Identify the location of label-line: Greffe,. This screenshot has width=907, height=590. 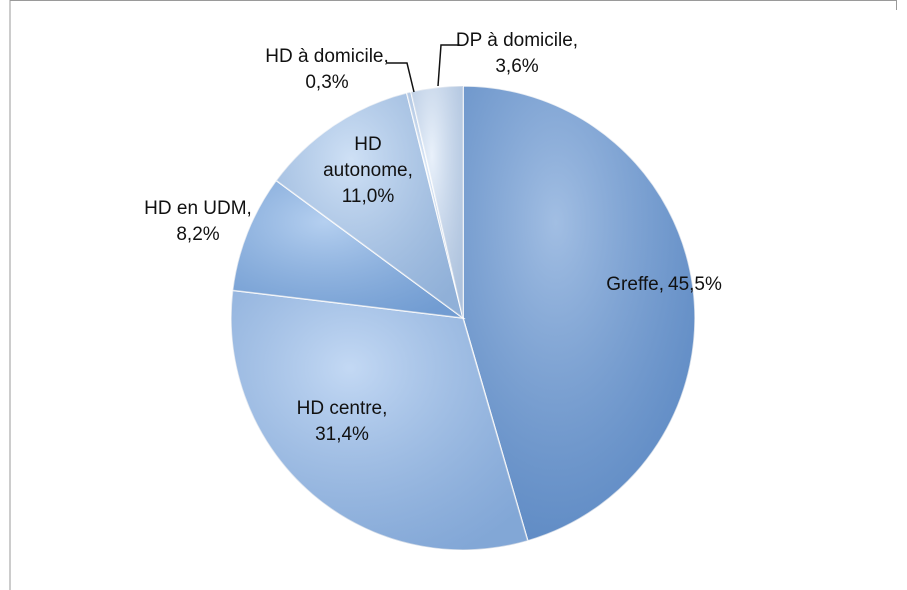
(635, 284).